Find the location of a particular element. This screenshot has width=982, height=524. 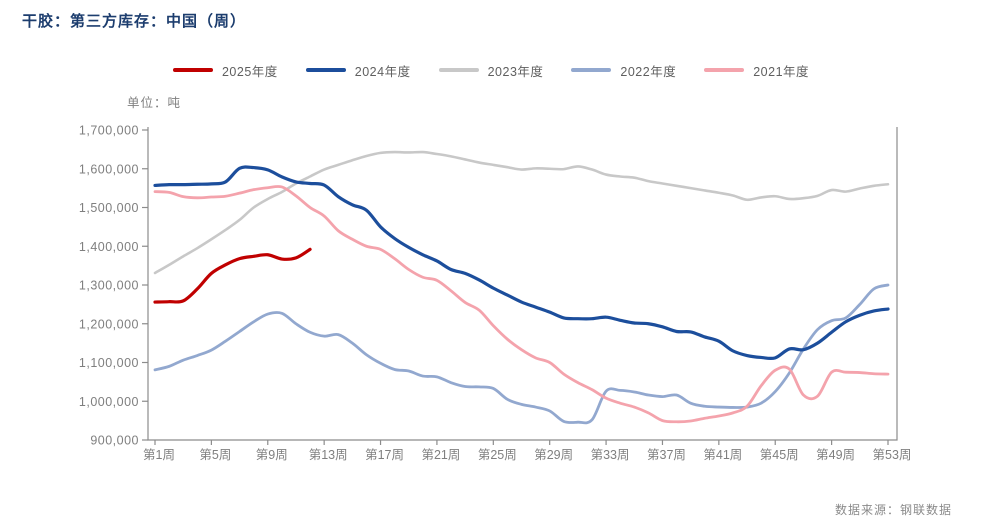

legend-label: 2022年度 is located at coordinates (648, 71).